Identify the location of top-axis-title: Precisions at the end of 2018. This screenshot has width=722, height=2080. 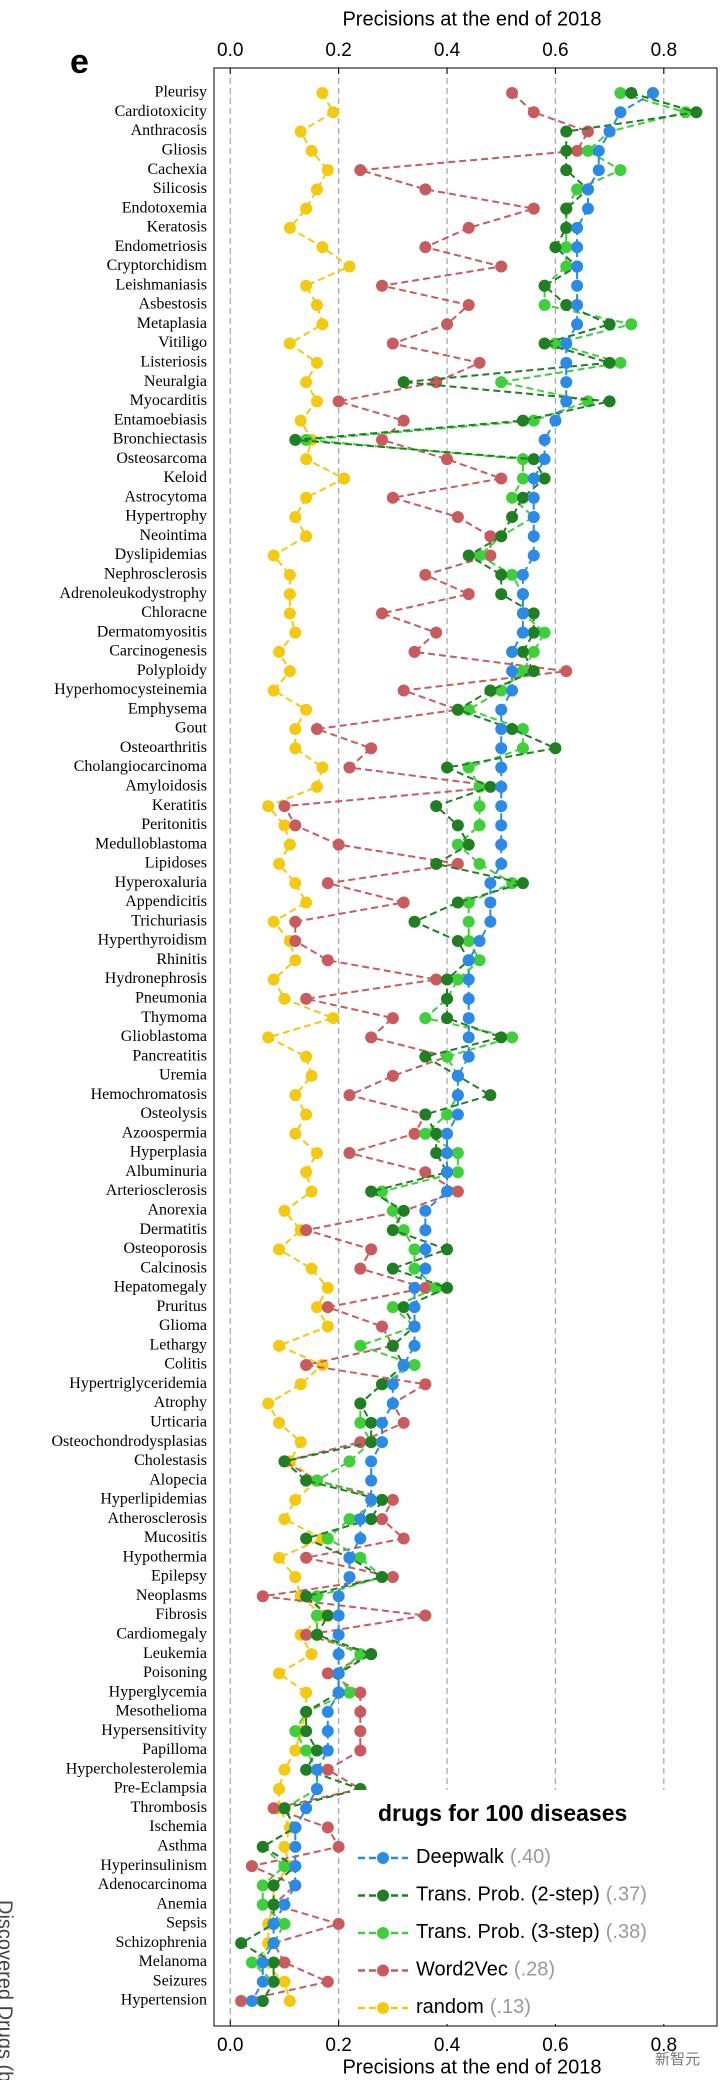
(471, 19).